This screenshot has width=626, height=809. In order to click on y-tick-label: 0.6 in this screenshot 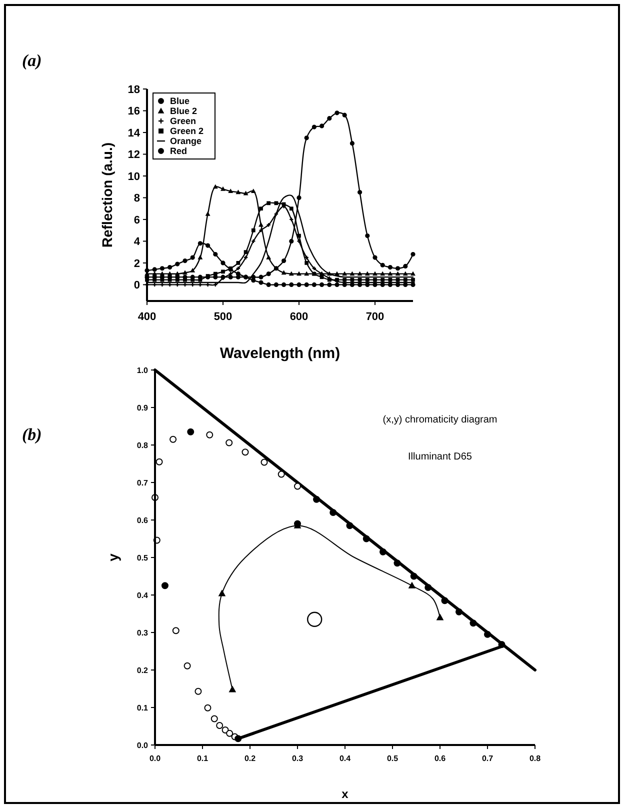, I will do `click(142, 520)`.